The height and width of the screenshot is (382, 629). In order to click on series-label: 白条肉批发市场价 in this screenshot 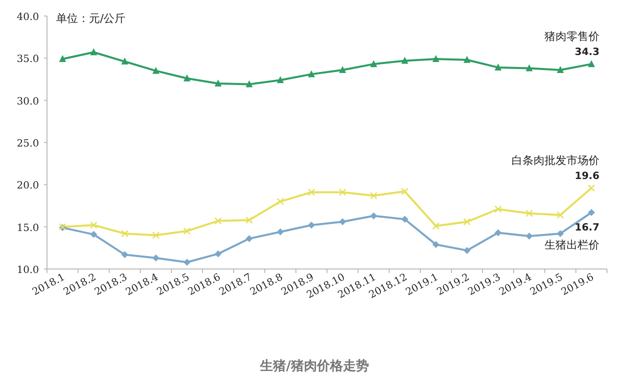, I will do `click(555, 161)`.